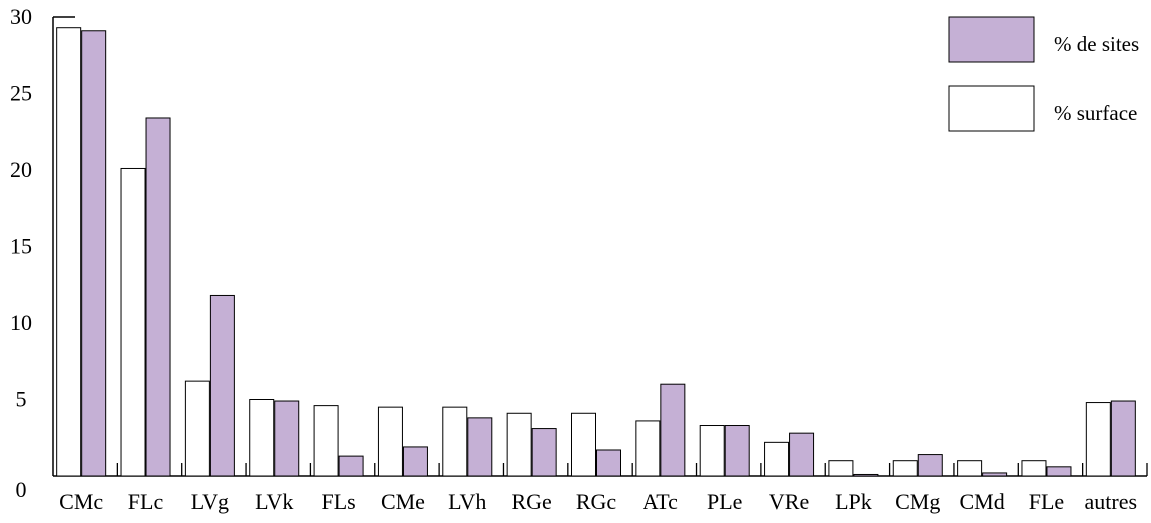  What do you see at coordinates (274, 501) in the screenshot?
I see `x-tick-label: LVk` at bounding box center [274, 501].